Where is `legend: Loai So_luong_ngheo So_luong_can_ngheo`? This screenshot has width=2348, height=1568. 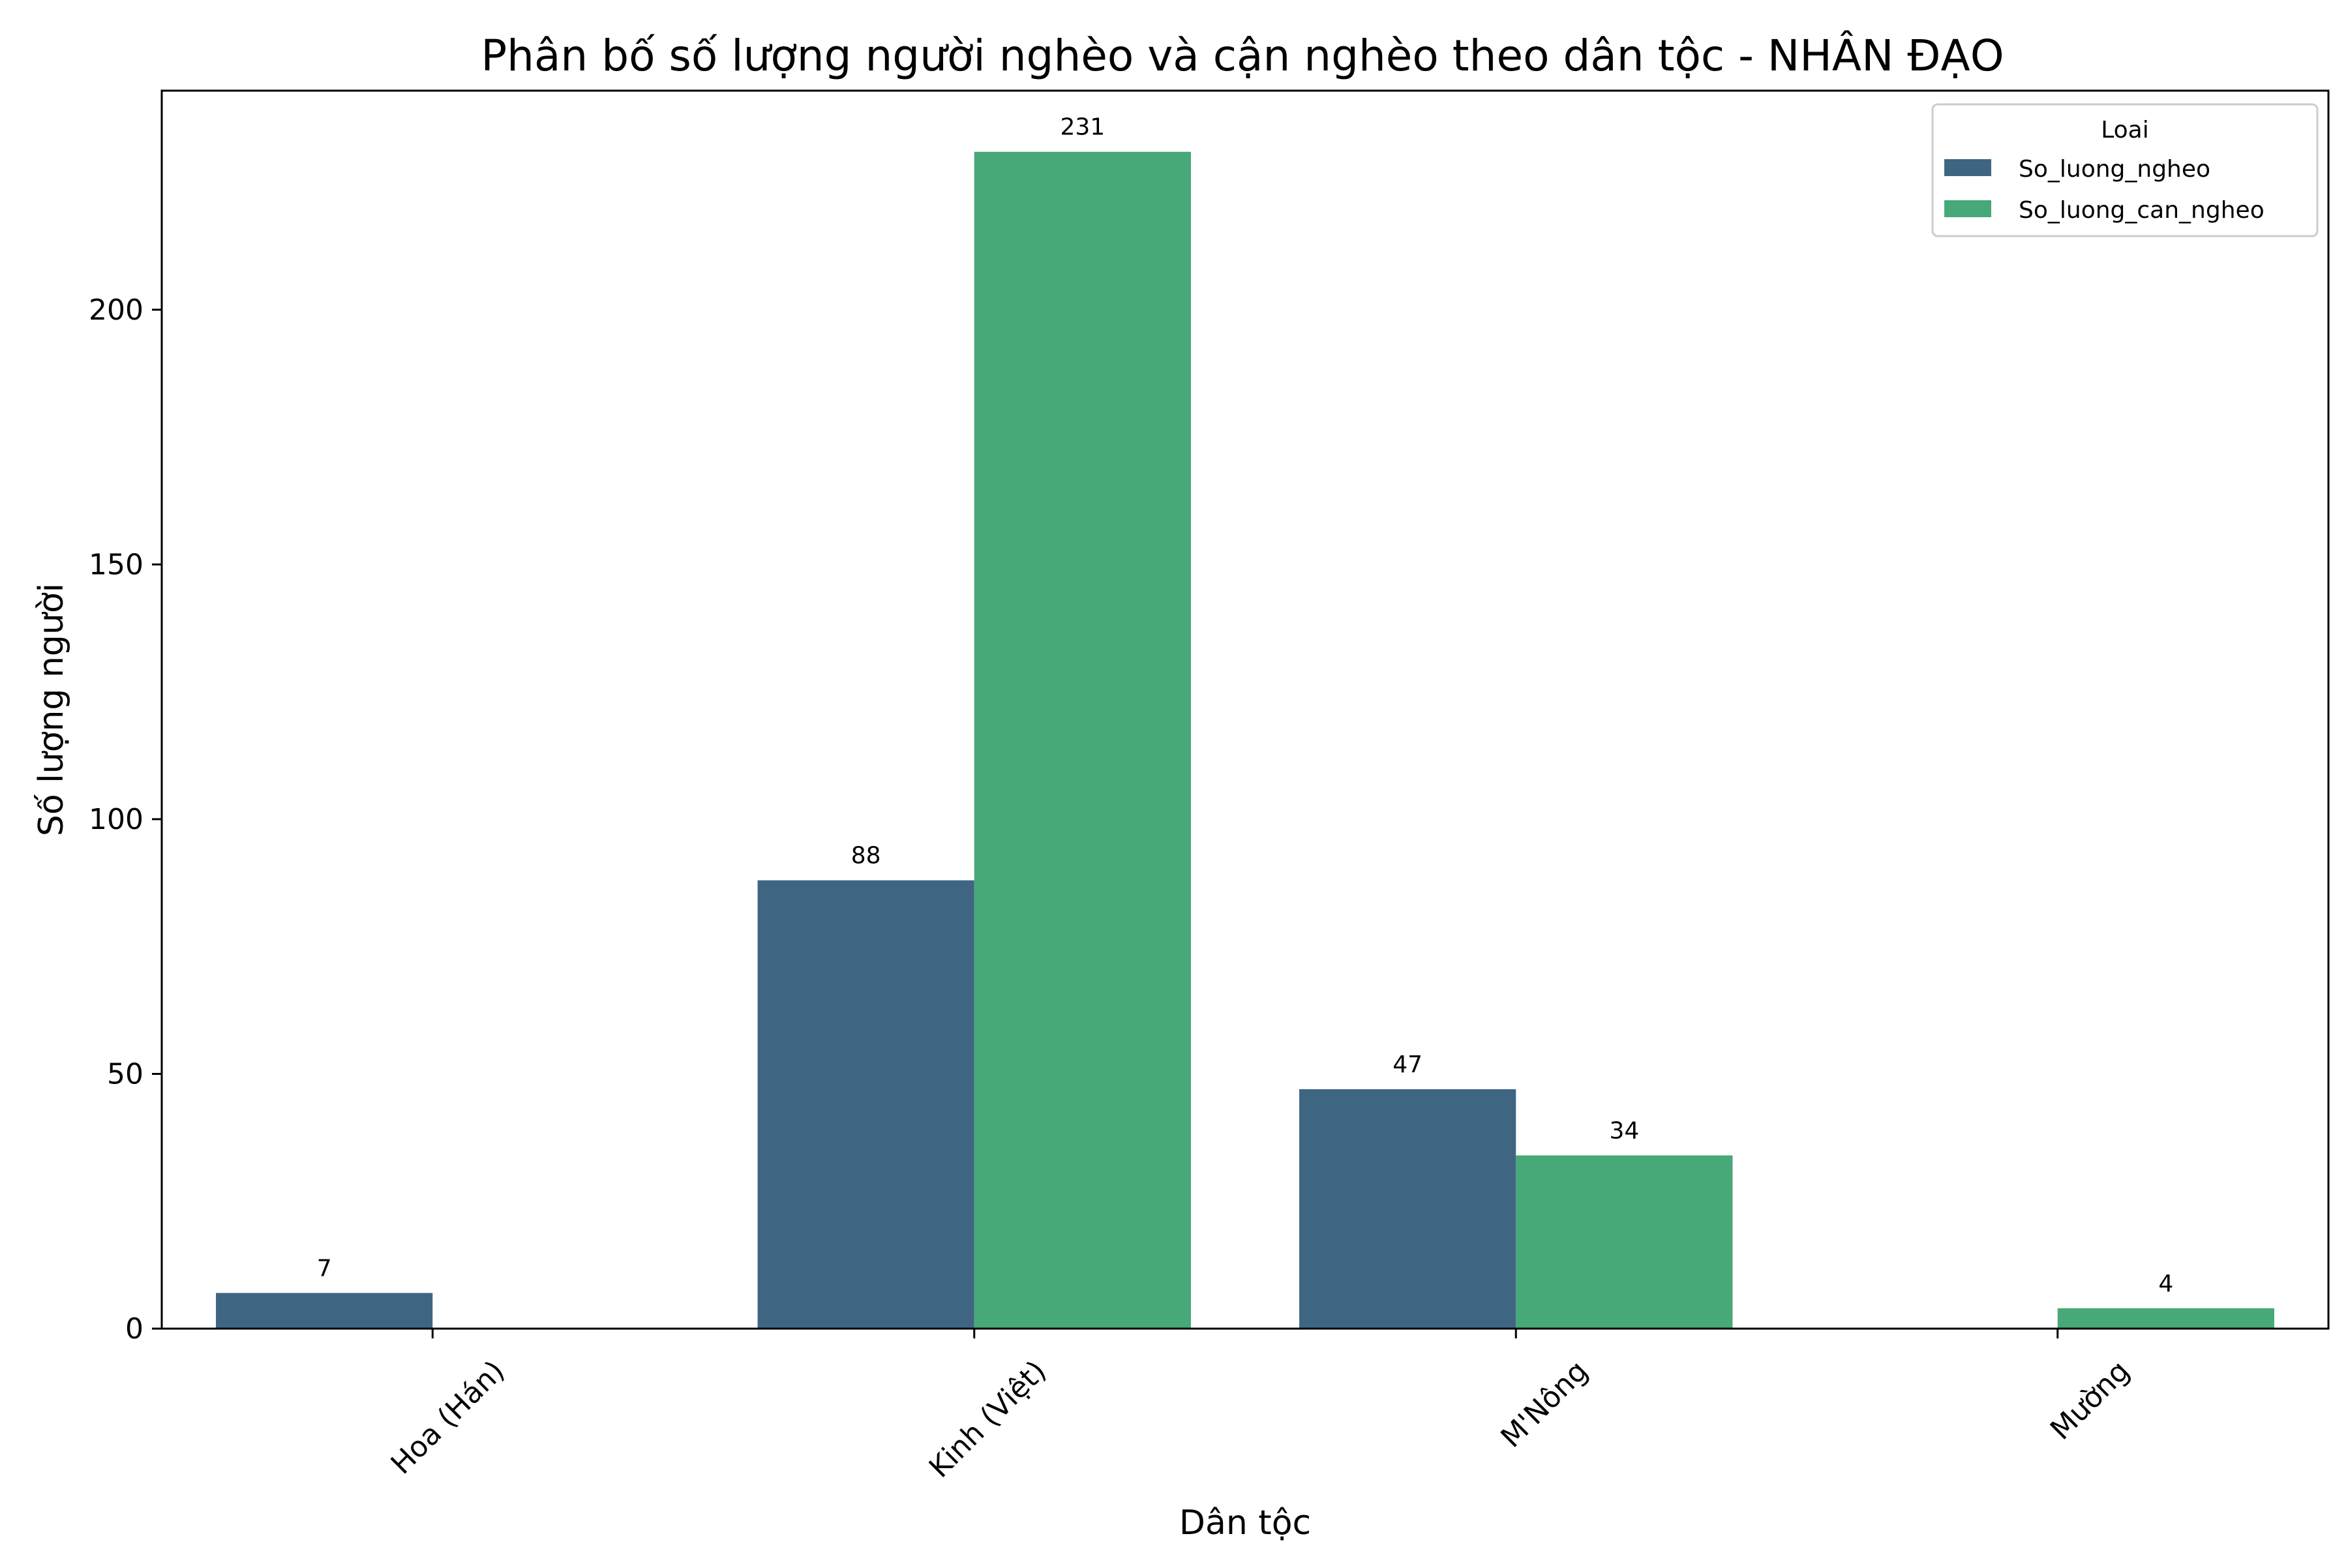
legend: Loai So_luong_ngheo So_luong_can_ngheo is located at coordinates (2125, 170).